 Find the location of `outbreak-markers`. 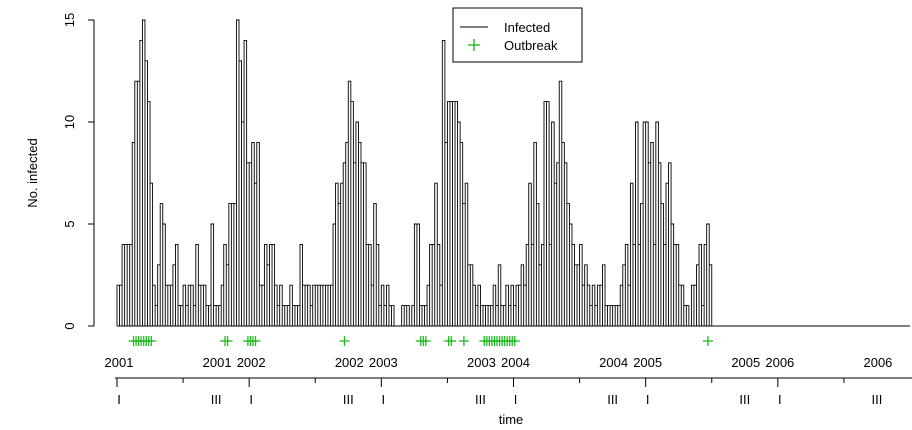

outbreak-markers is located at coordinates (420, 341).